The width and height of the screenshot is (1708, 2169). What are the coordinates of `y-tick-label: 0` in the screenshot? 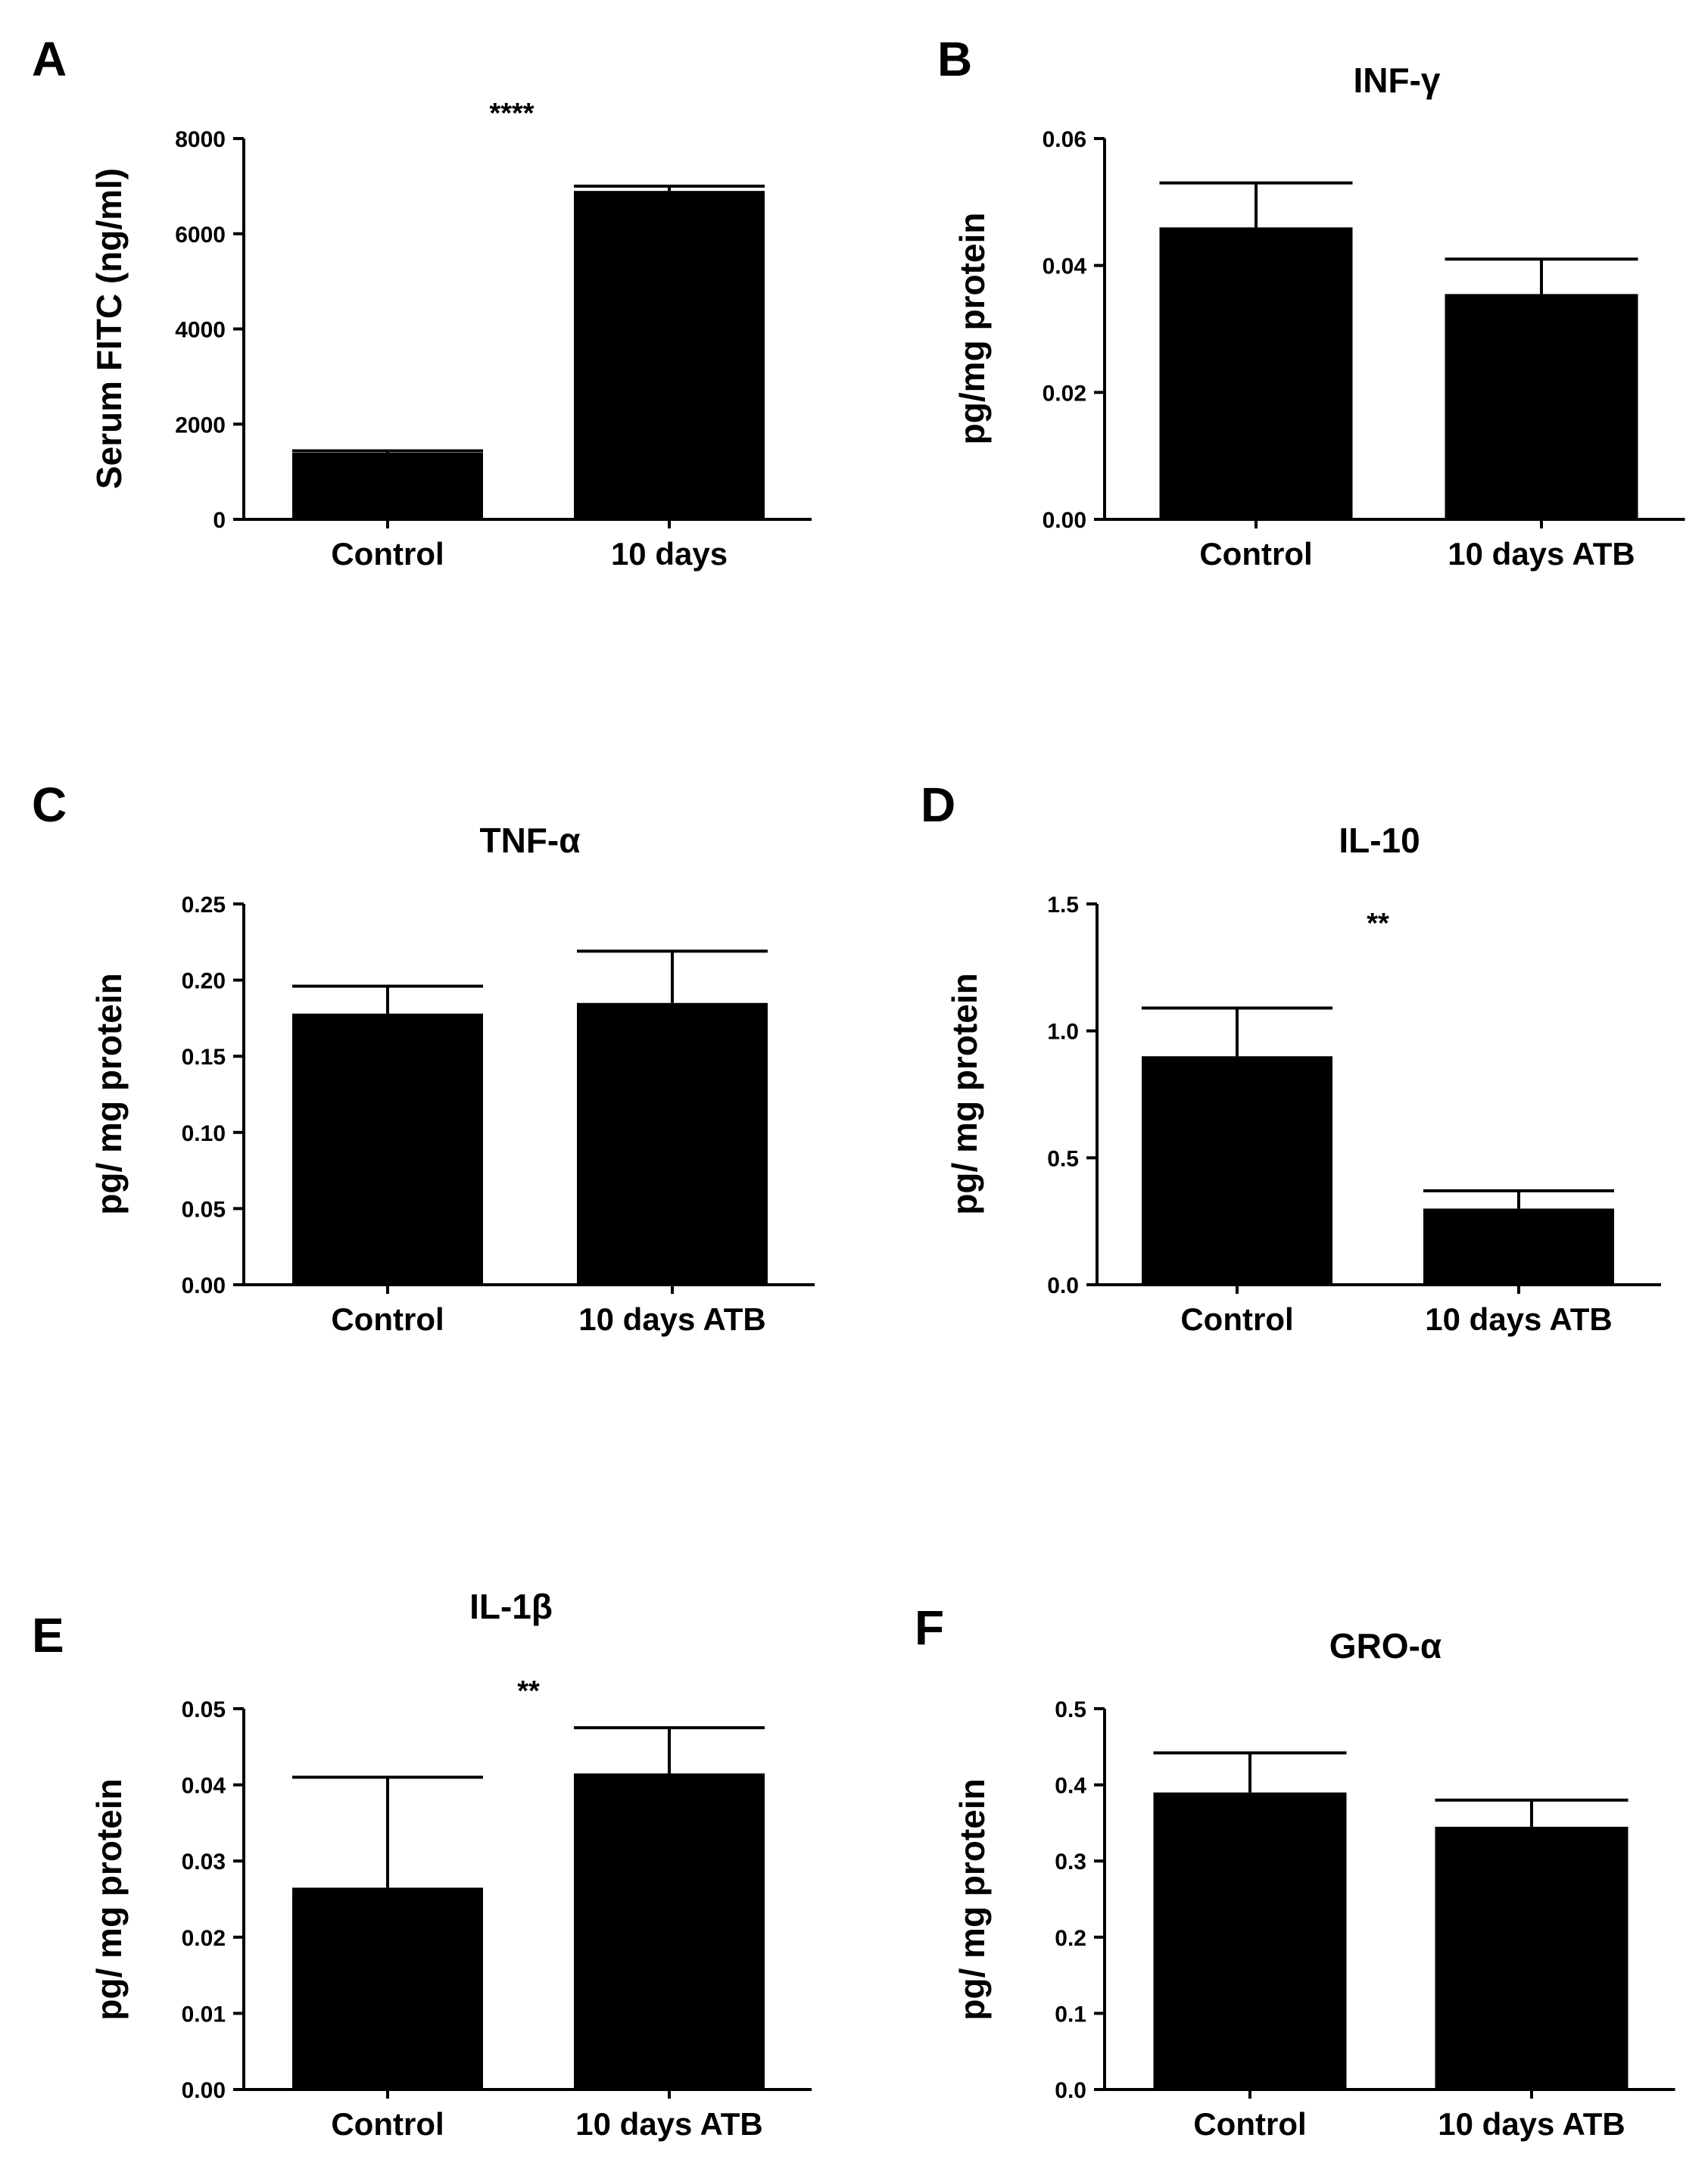 It's located at (219, 520).